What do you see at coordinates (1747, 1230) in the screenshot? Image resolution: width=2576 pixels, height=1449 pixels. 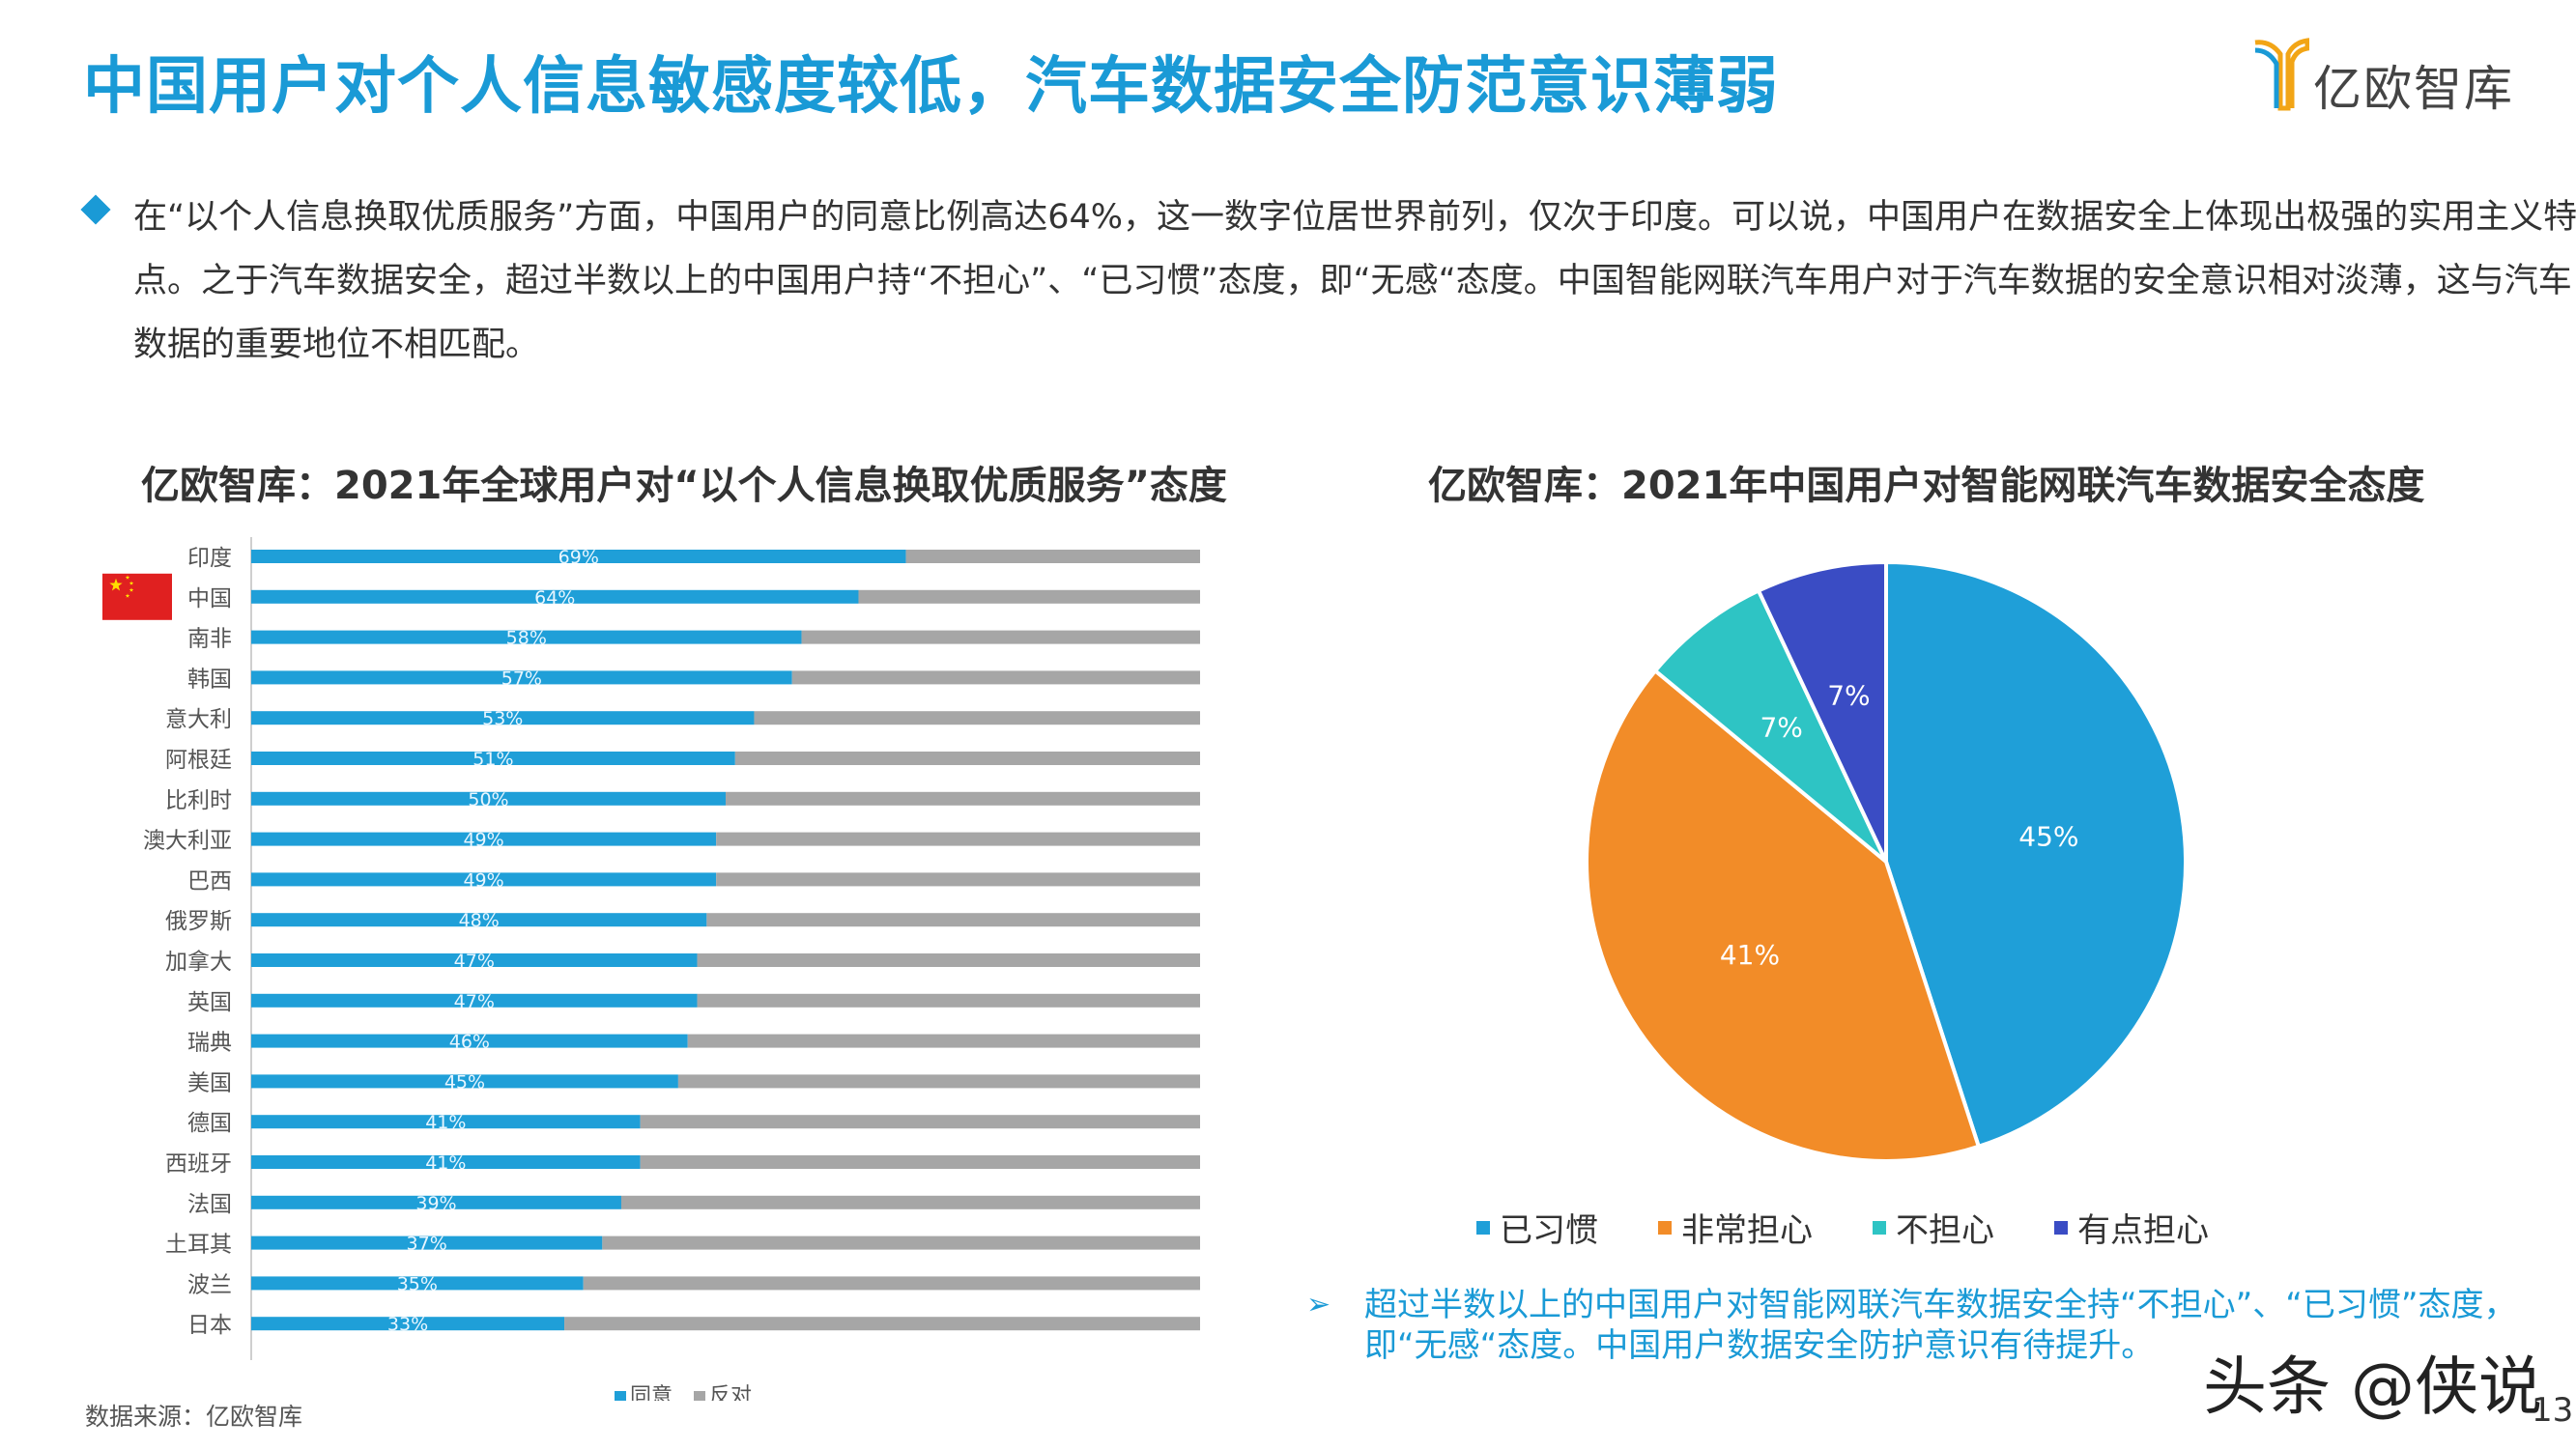 I see `pie-legend-label: 非常担心` at bounding box center [1747, 1230].